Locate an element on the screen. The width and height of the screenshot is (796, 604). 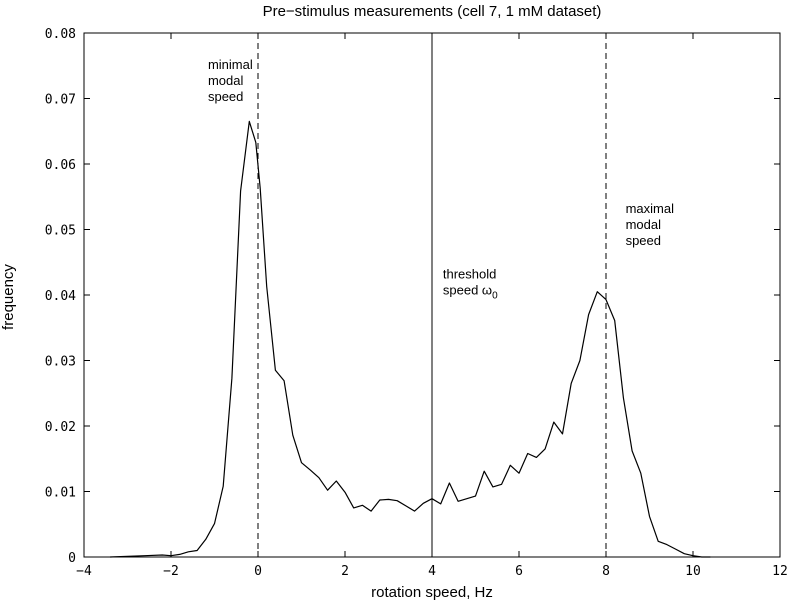
x-tick-label: −4 is located at coordinates (84, 571).